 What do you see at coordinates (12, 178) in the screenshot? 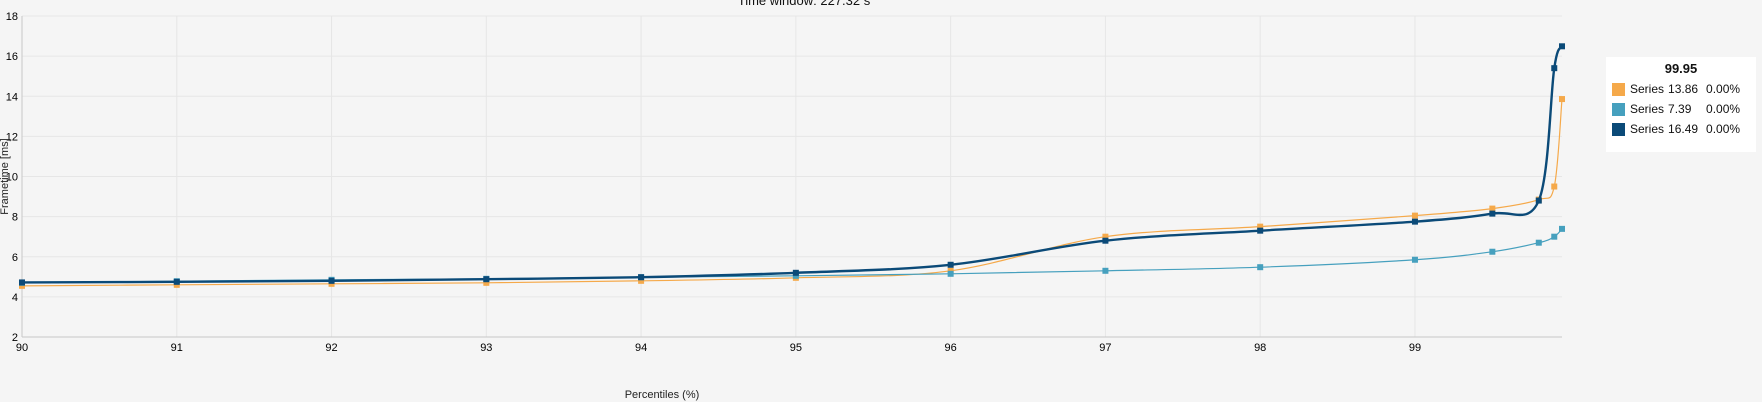
I see `y-tick-label: 10` at bounding box center [12, 178].